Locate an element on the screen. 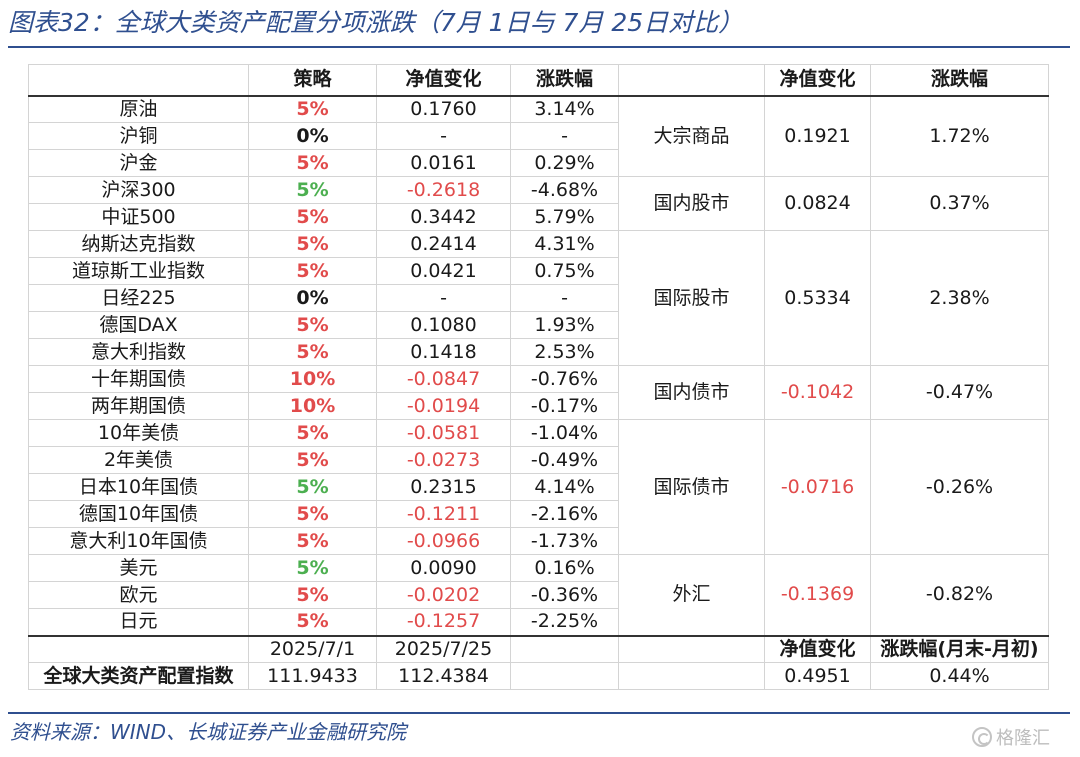  group-pct-change: -0.26% is located at coordinates (959, 487).